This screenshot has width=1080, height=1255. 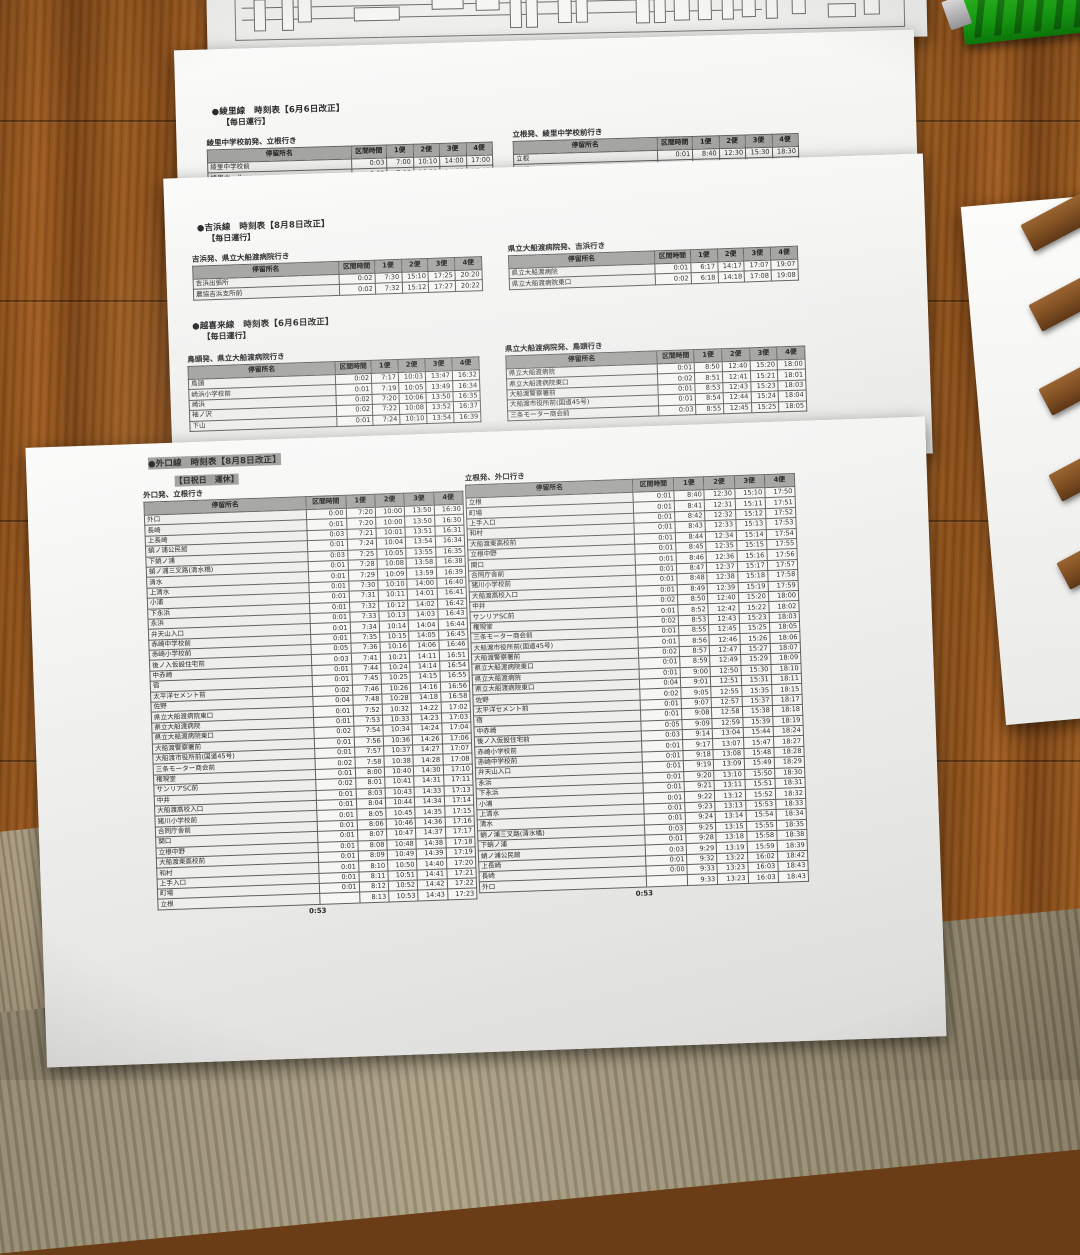 I want to click on cell-time-trip-3: 13:54, so click(x=440, y=418).